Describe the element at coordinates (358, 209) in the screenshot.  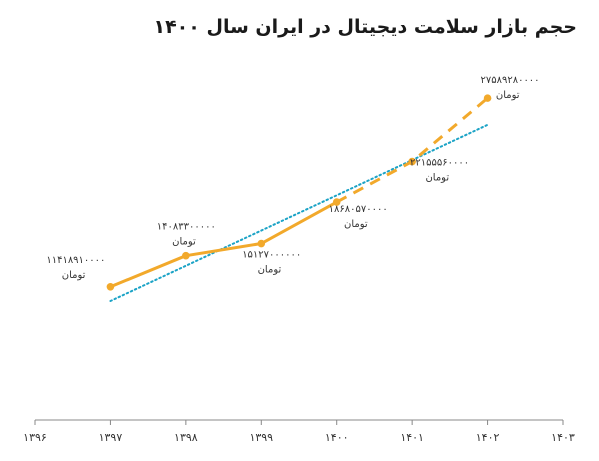
I see `data-label-value: ۱۸۶۸۰۵۷۰۰۰۰` at that location.